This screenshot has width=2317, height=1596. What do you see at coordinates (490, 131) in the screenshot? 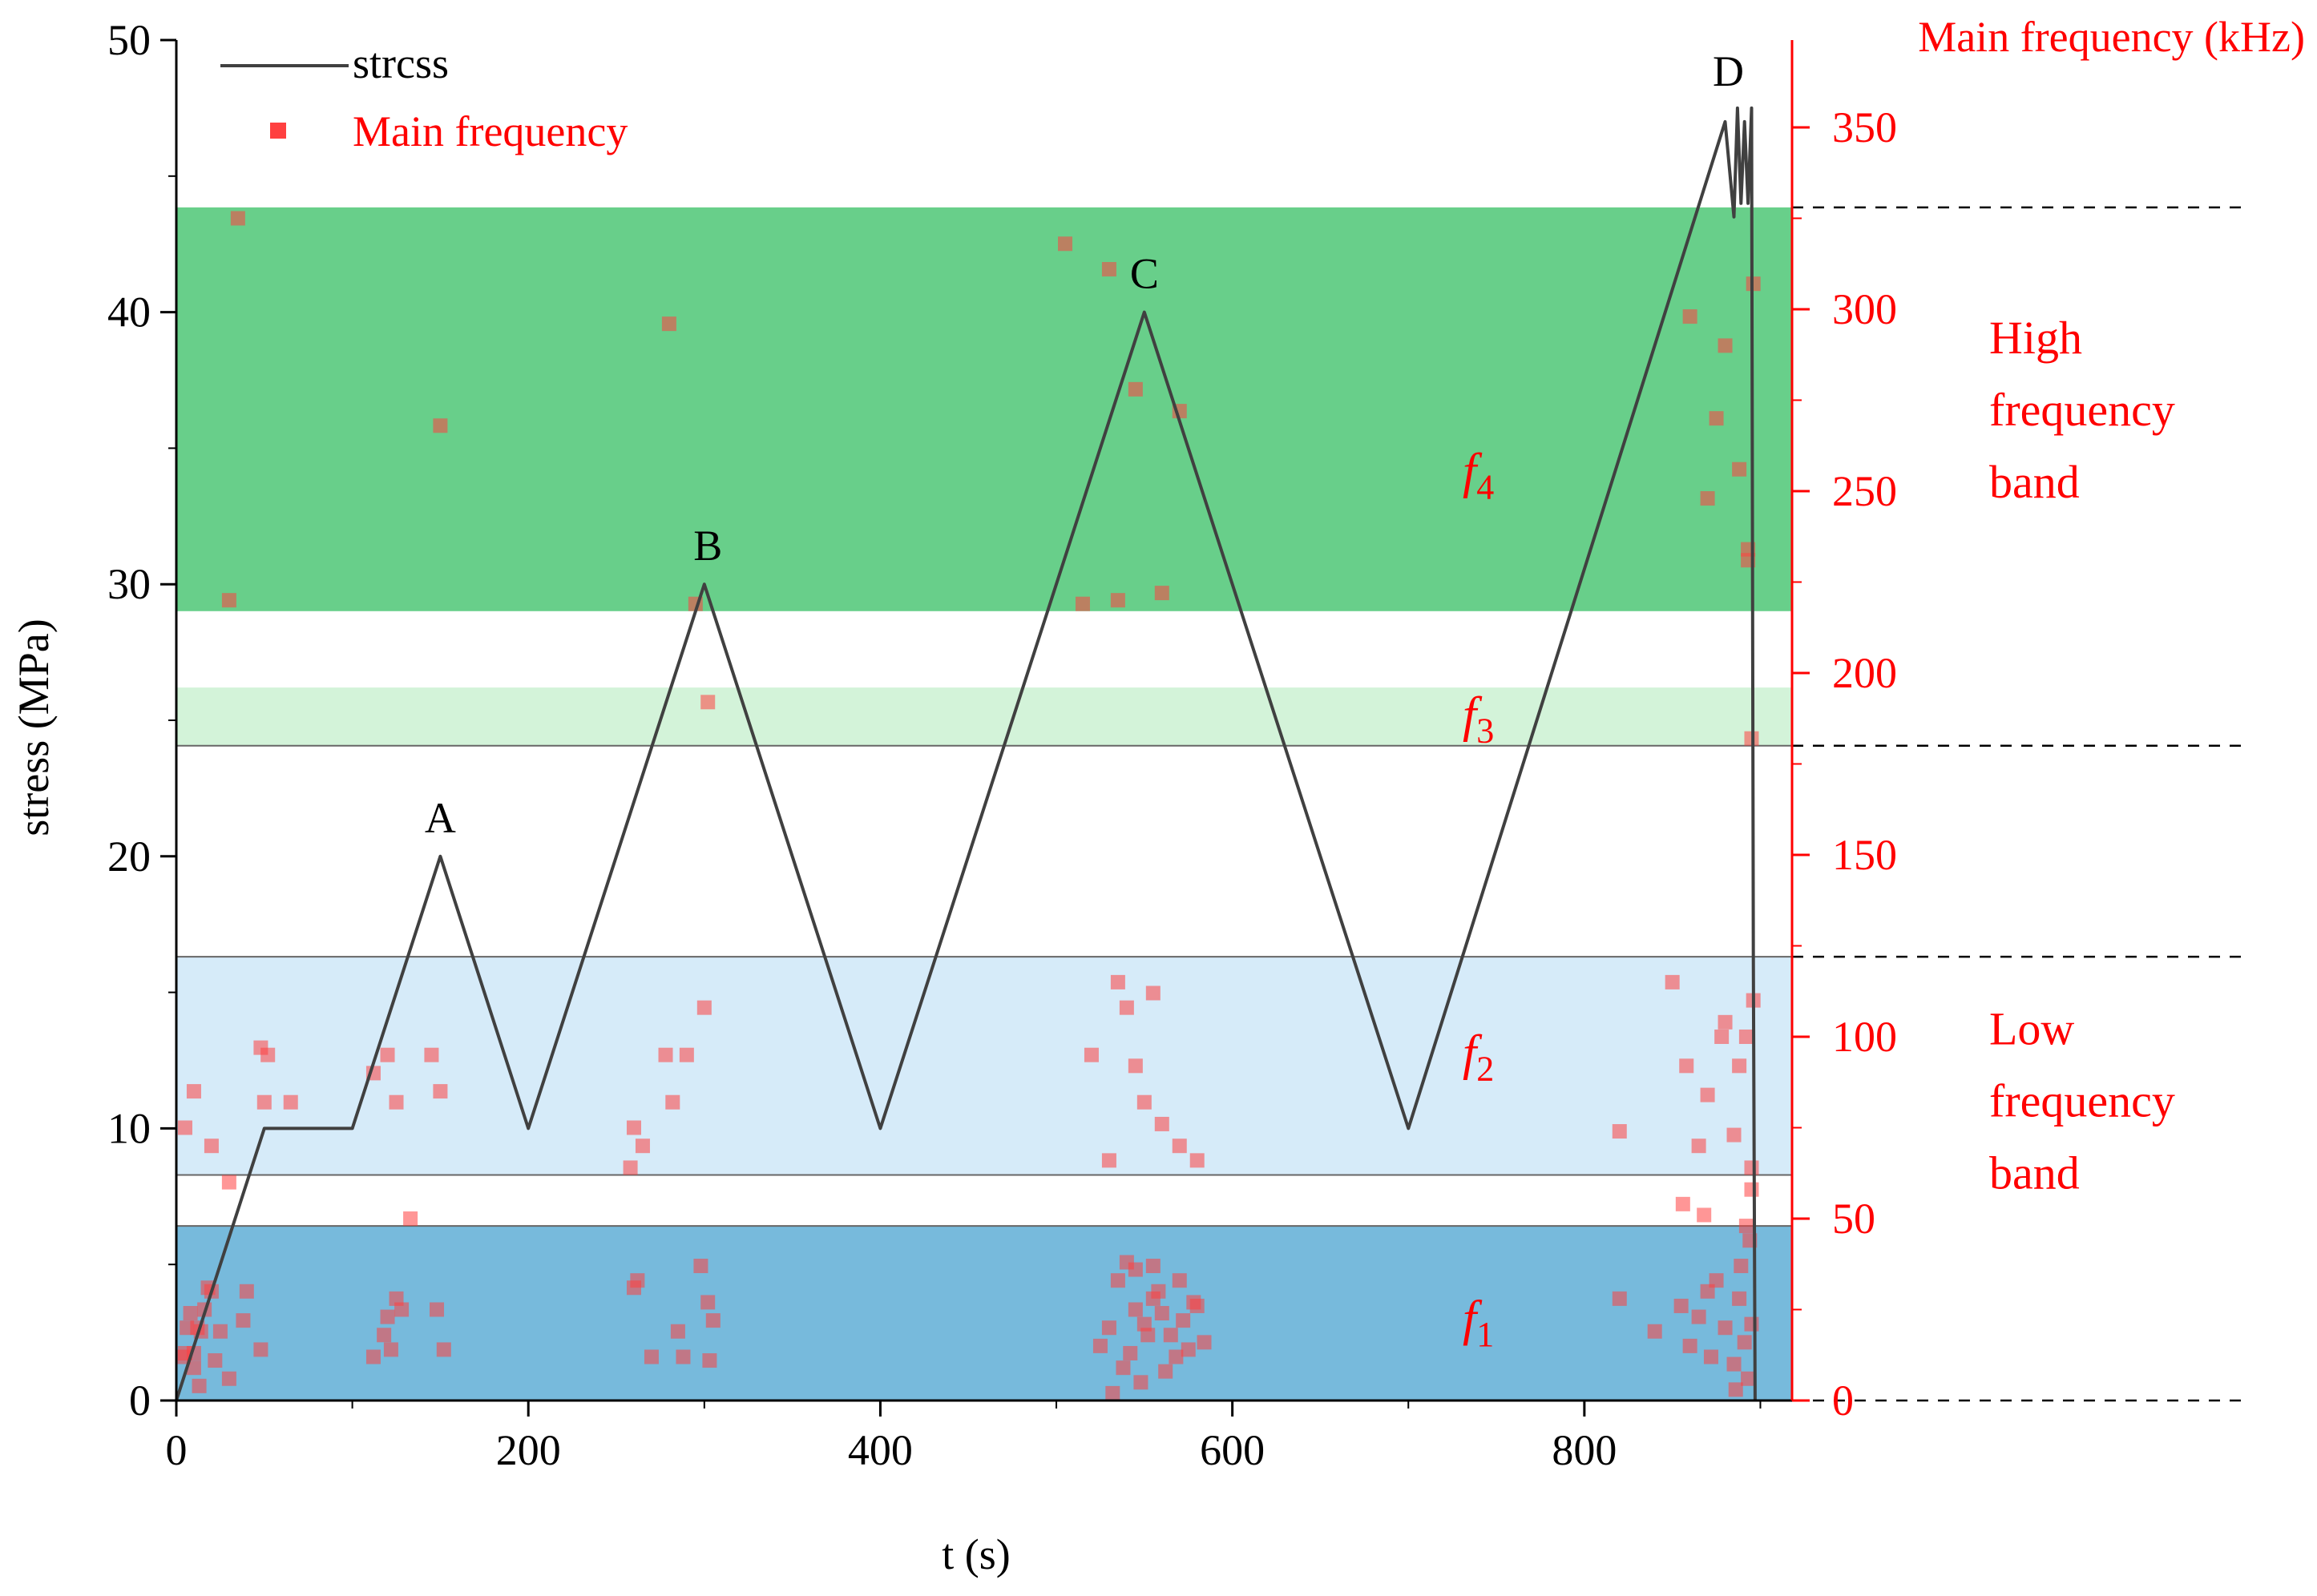
I see `legend-label-main-frequency: Main frequency` at bounding box center [490, 131].